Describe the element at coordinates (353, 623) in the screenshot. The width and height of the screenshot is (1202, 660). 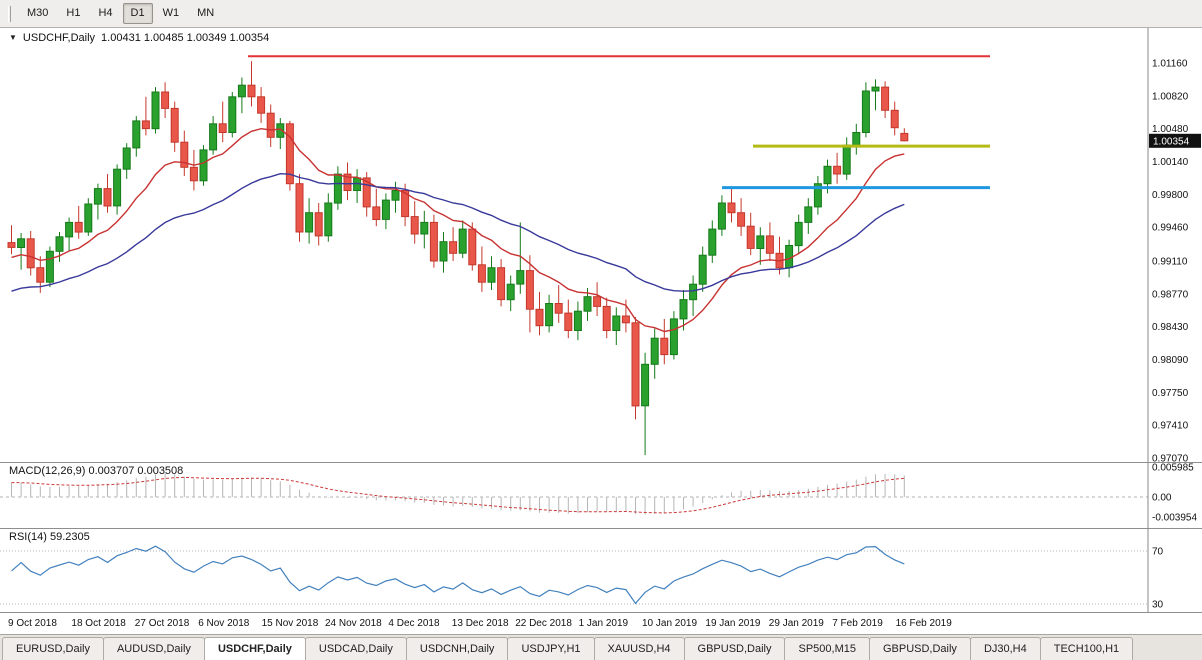
I see `date-label: 24 Nov 2018` at that location.